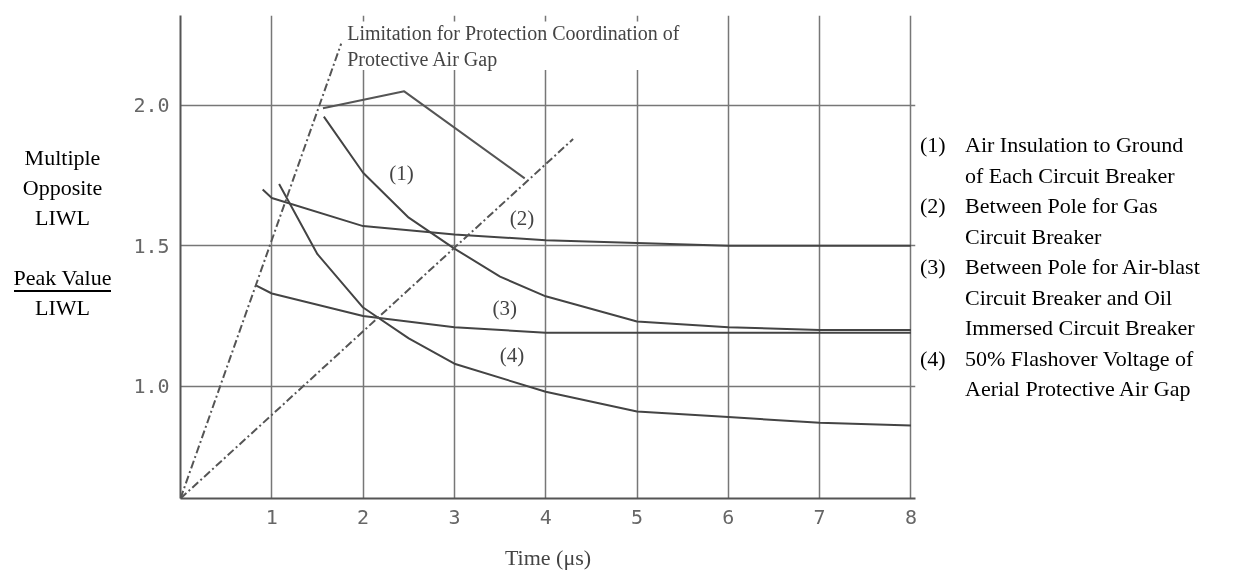 Image resolution: width=1256 pixels, height=581 pixels. I want to click on x-tick-label: 2, so click(363, 516).